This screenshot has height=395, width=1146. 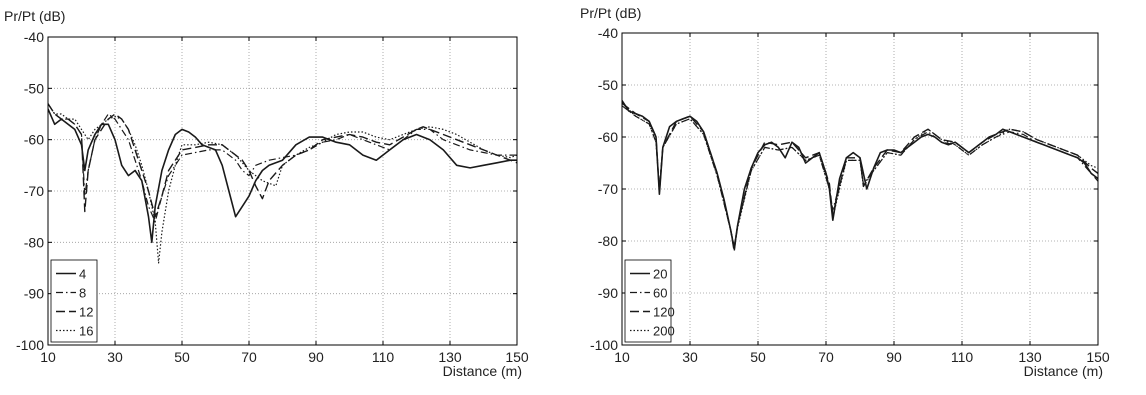 I want to click on legend-label-60: 60, so click(x=660, y=293).